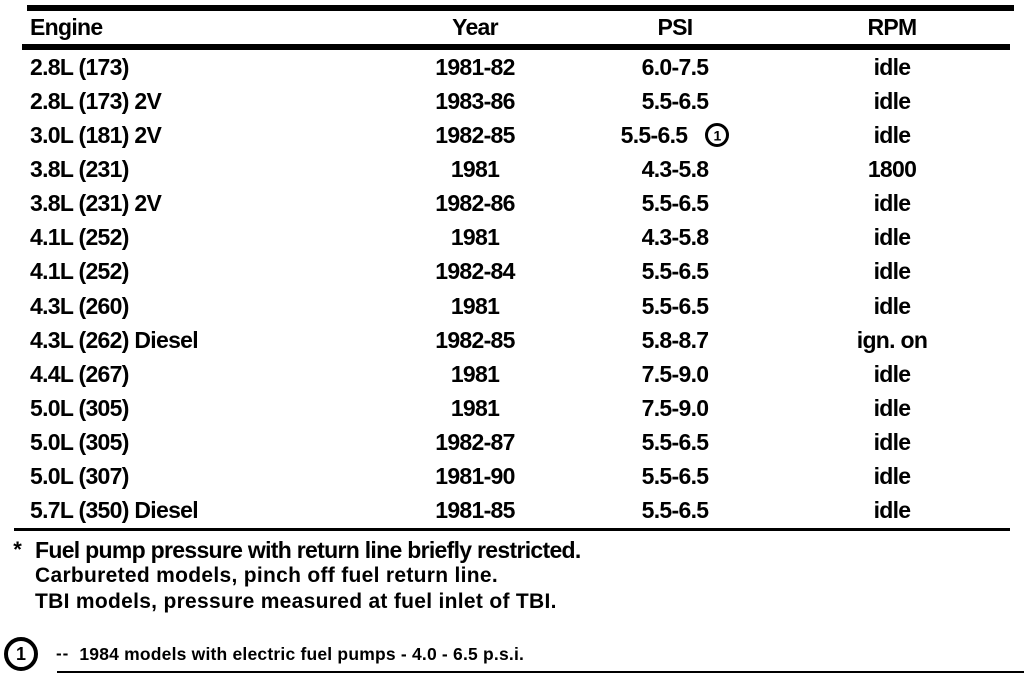 The height and width of the screenshot is (674, 1024). Describe the element at coordinates (63, 653) in the screenshot. I see `footnote-dashes: --` at that location.